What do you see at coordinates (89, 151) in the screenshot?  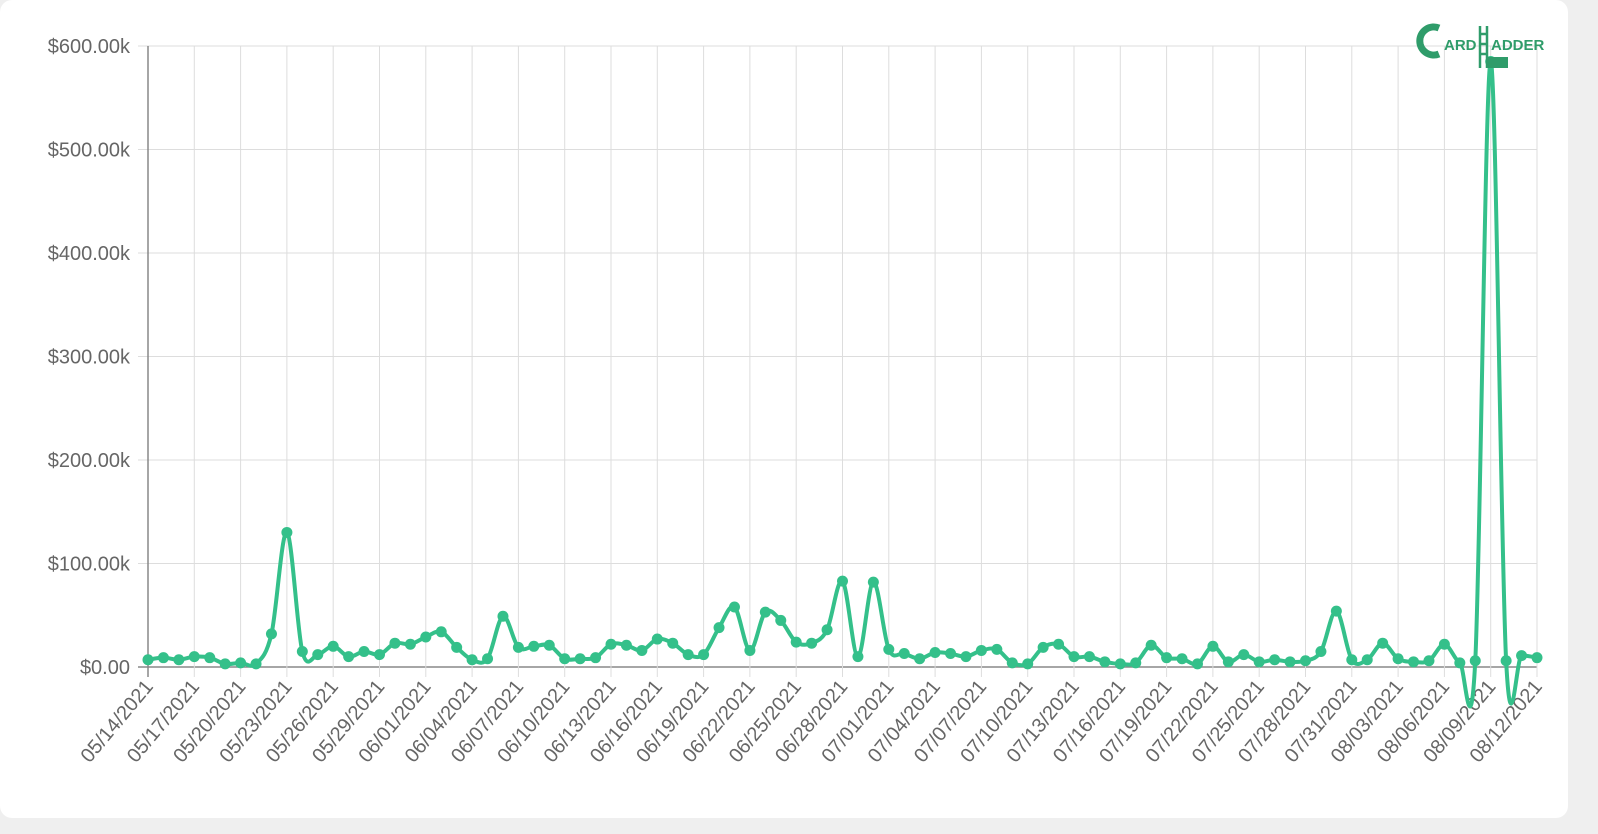 I see `y-tick-label: $500.00k` at bounding box center [89, 151].